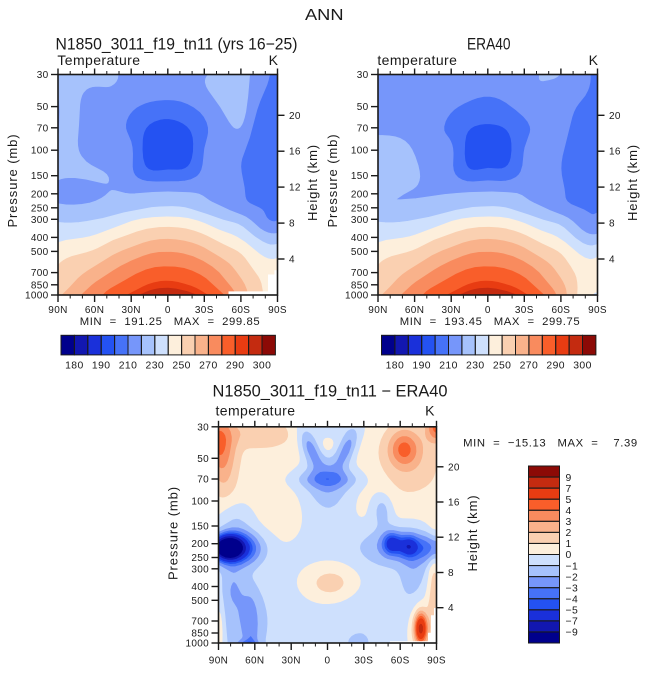 This screenshot has height=675, width=647. I want to click on svg-text: 5, so click(569, 500).